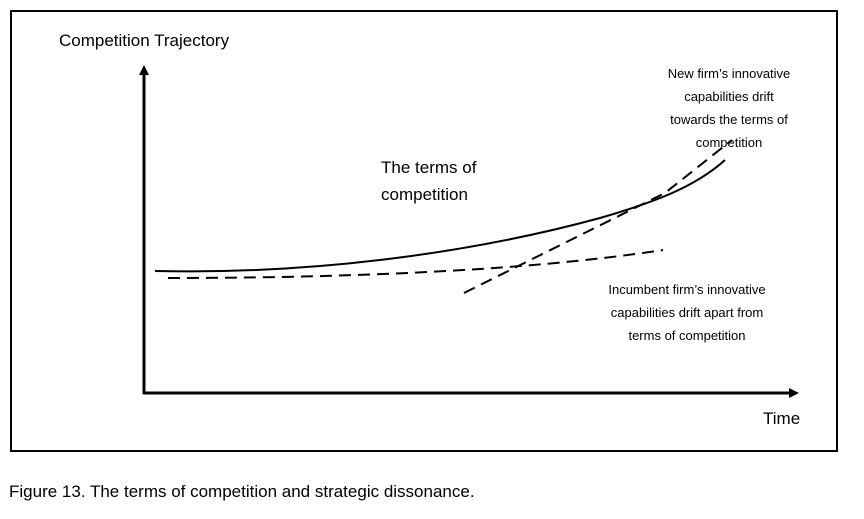 The height and width of the screenshot is (519, 864). I want to click on terms-of-competition-curve, so click(440, 216).